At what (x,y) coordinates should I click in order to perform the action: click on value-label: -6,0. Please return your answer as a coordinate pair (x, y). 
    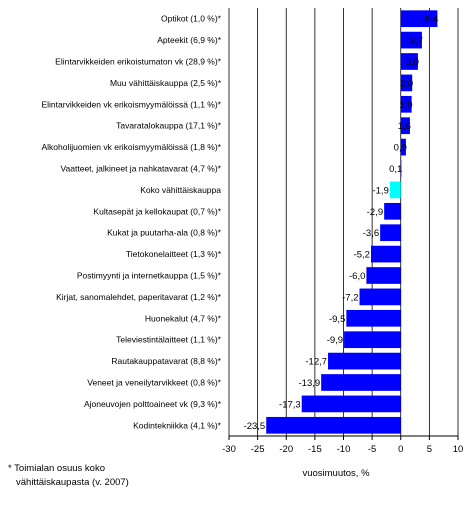
    Looking at the image, I should click on (357, 276).